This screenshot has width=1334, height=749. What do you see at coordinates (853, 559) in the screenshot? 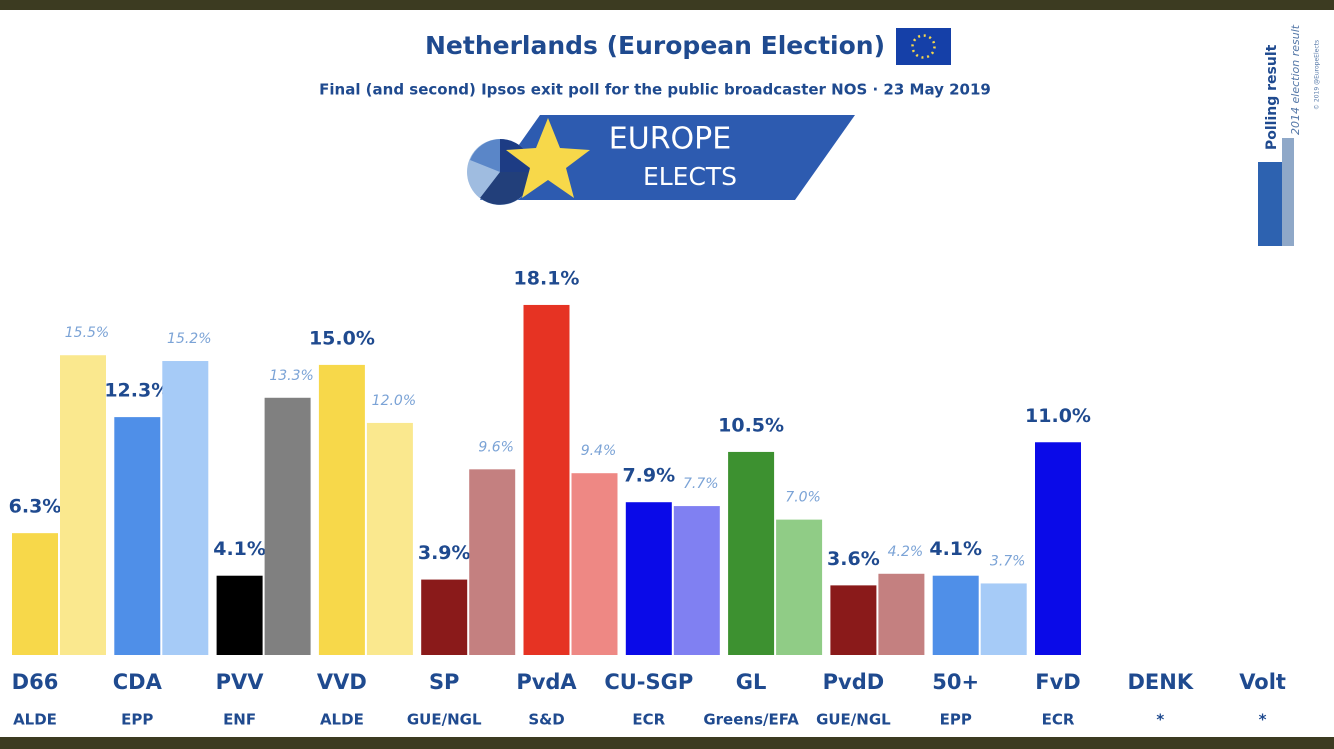
I see `data-label: 3.6%` at bounding box center [853, 559].